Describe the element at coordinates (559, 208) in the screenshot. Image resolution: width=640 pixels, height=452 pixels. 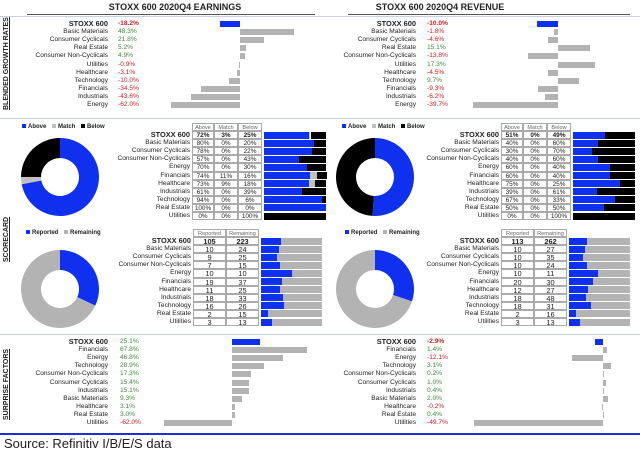
I see `cell-below: 50%` at that location.